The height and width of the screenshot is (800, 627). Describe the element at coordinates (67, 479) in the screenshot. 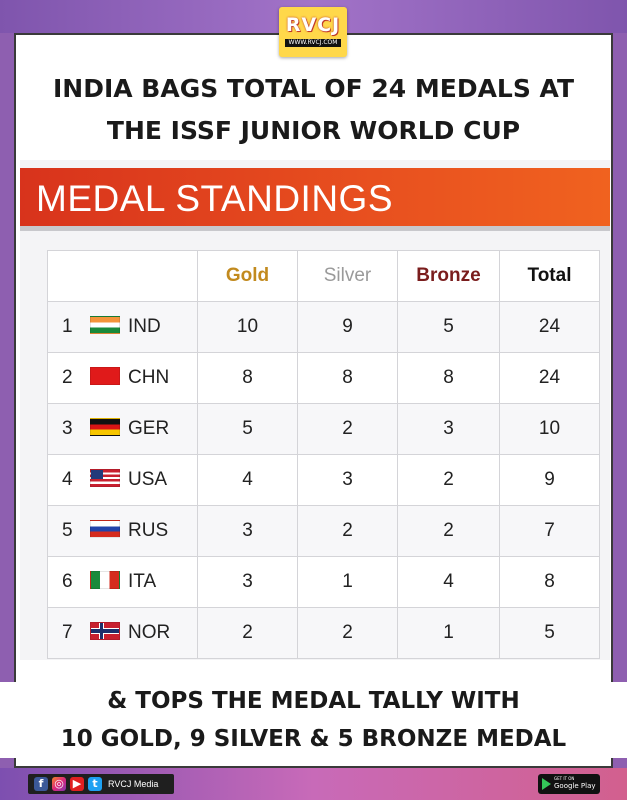

I see `rank: 4` at that location.